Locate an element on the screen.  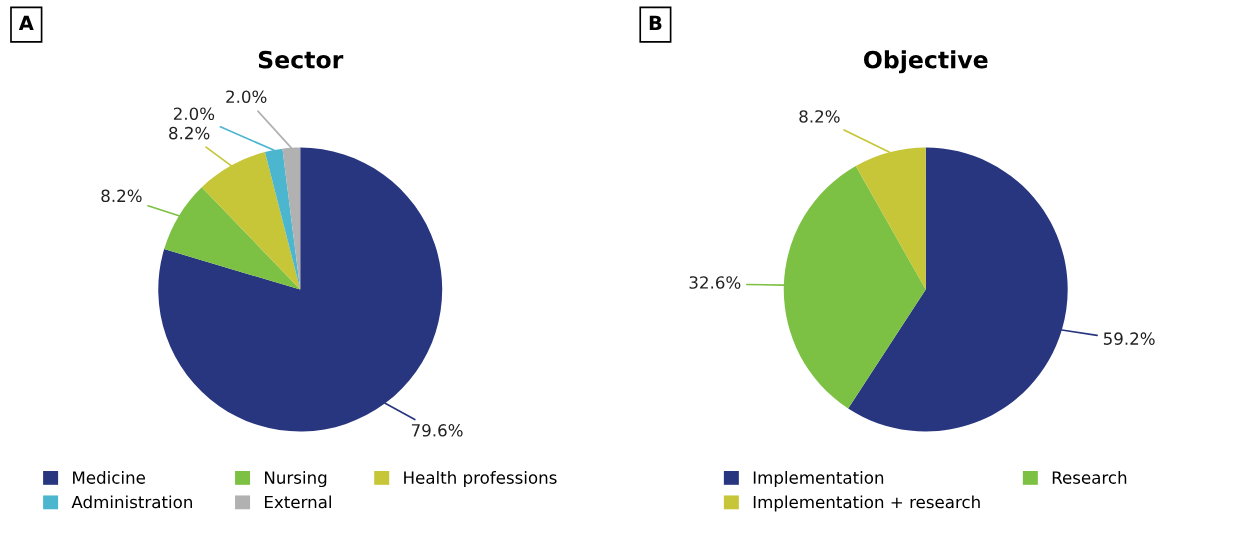
legend-label: Implementation is located at coordinates (818, 479).